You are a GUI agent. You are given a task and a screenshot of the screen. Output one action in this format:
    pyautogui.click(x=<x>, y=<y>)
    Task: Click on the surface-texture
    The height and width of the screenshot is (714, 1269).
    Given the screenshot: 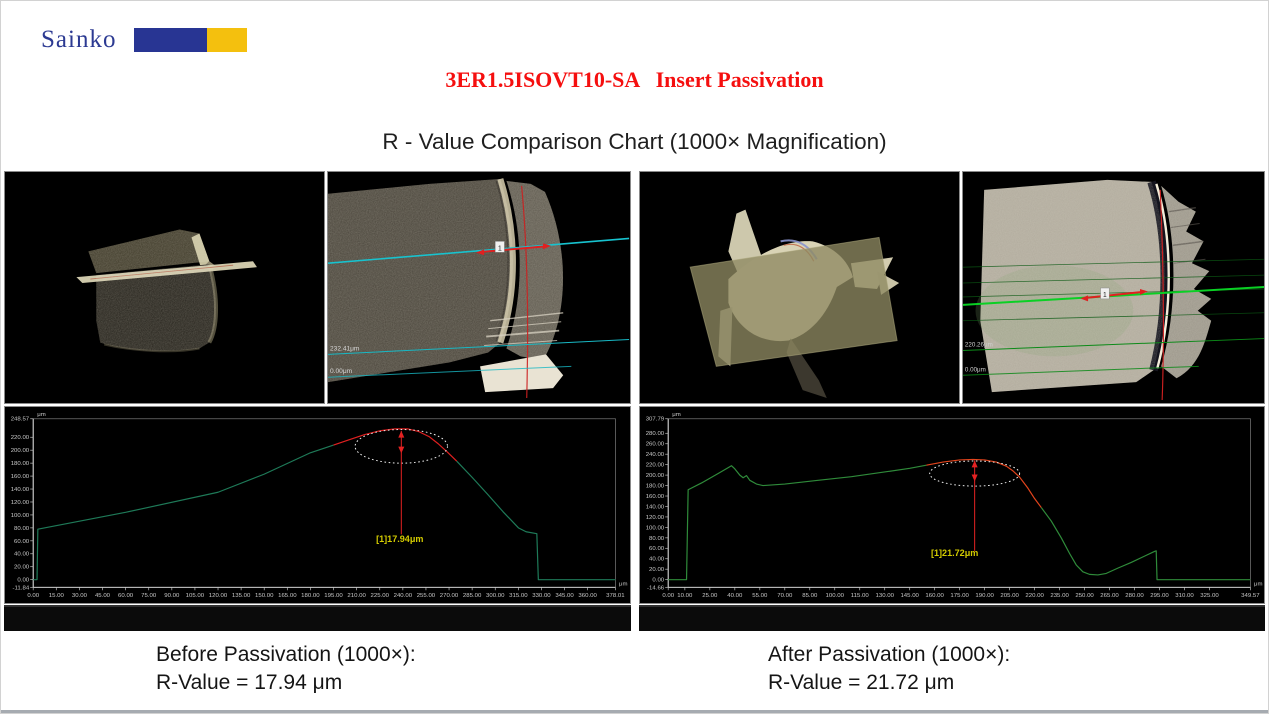 What is the action you would take?
    pyautogui.click(x=152, y=290)
    